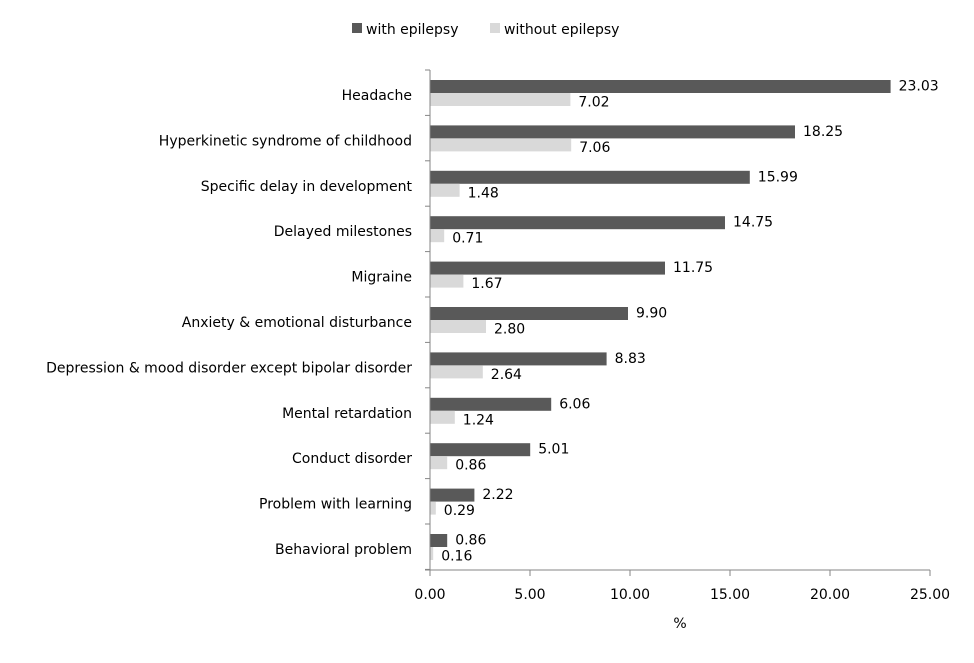 This screenshot has height=663, width=974. Describe the element at coordinates (509, 330) in the screenshot. I see `data-label: 2.80` at that location.